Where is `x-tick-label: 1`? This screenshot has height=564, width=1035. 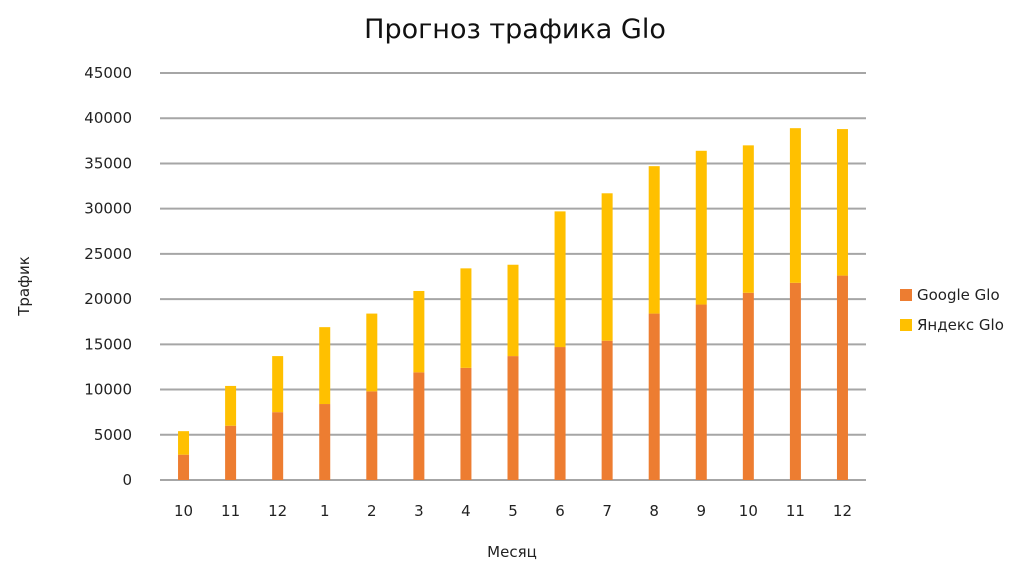 x-tick-label: 1 is located at coordinates (325, 511).